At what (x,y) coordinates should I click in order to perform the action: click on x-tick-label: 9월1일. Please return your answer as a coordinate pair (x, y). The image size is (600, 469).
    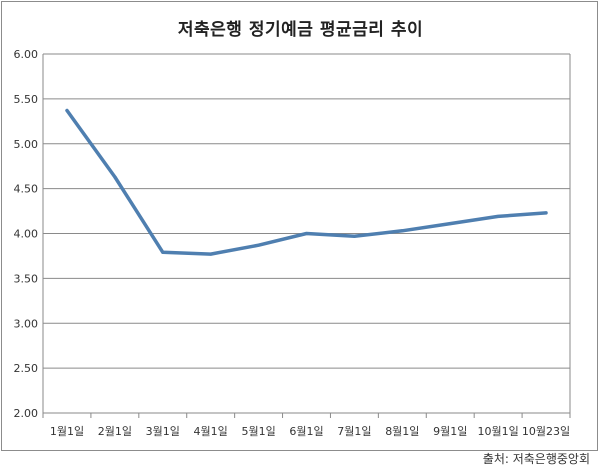
    Looking at the image, I should click on (450, 431).